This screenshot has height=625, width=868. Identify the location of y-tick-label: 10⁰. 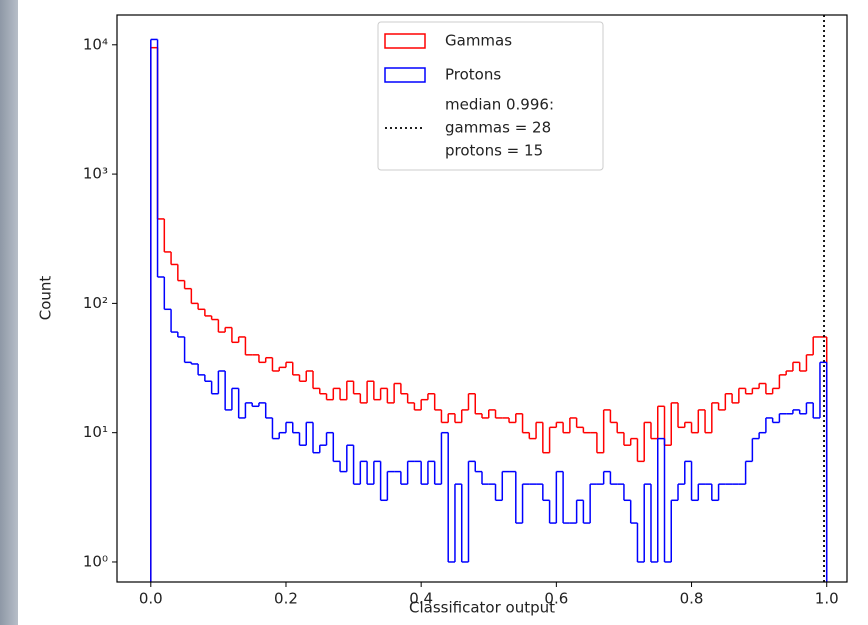
(95, 561).